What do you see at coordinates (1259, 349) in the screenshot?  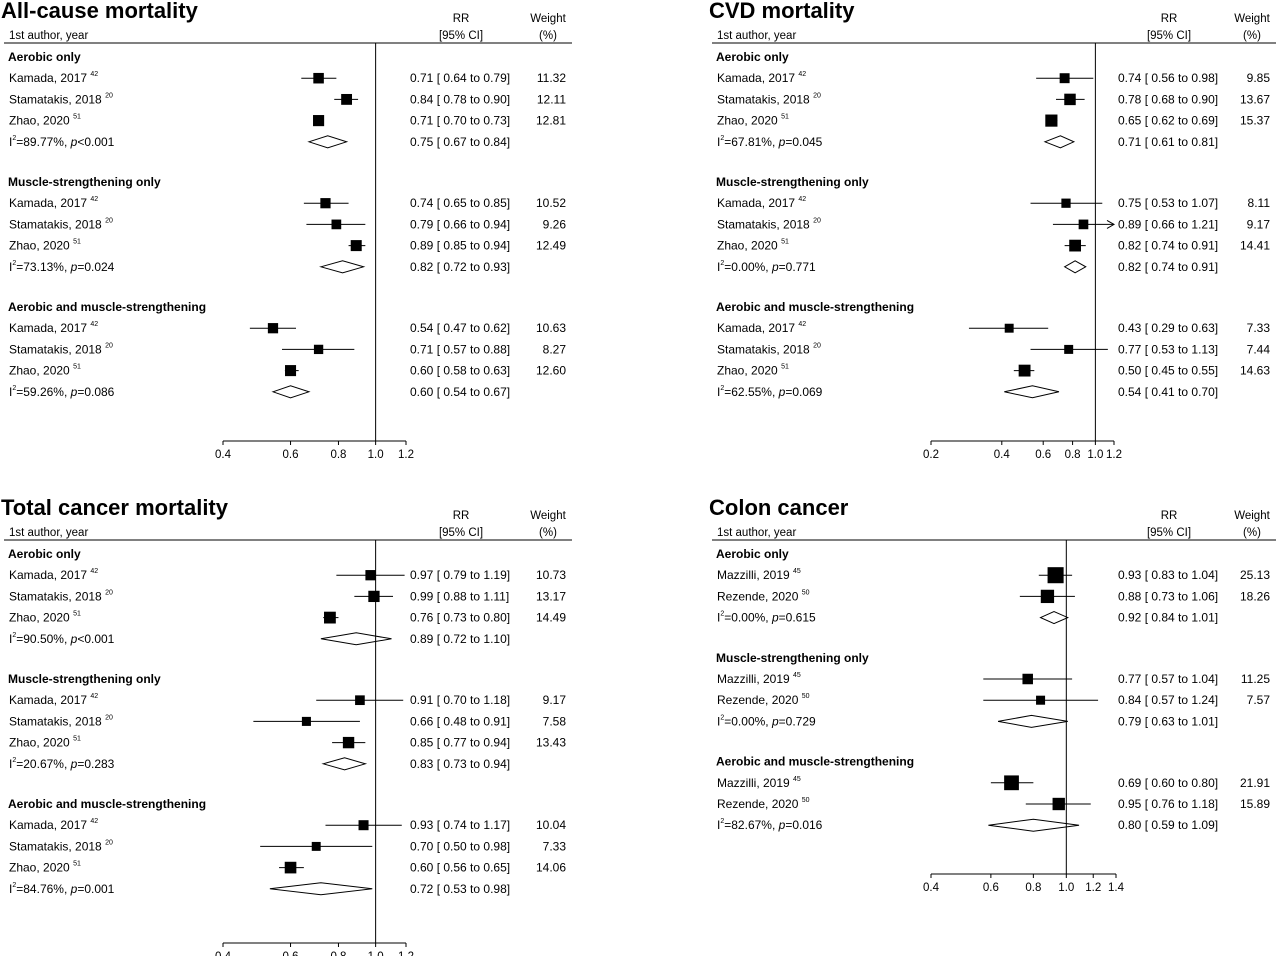 I see `weight-text: 7.44` at bounding box center [1259, 349].